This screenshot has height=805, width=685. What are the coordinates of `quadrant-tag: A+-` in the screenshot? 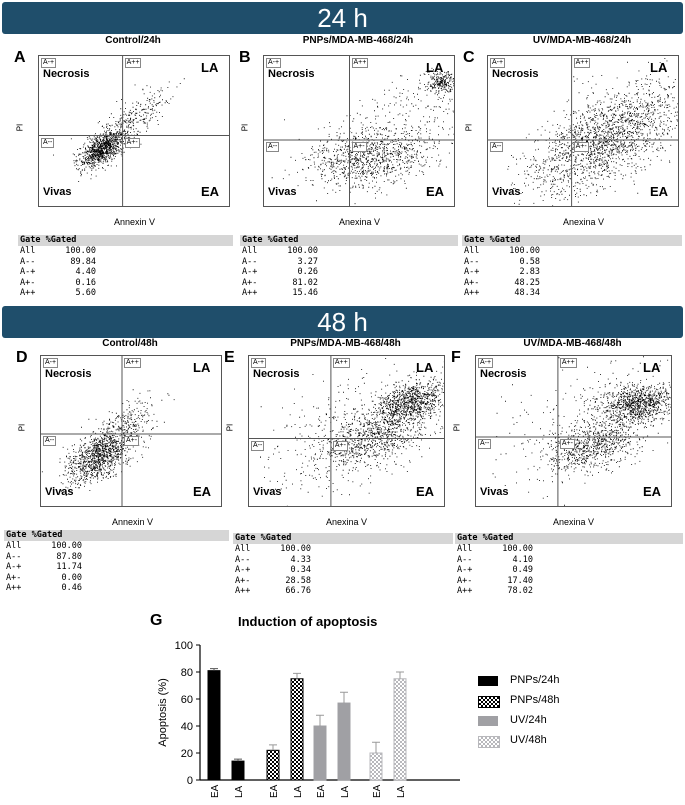 It's located at (132, 441).